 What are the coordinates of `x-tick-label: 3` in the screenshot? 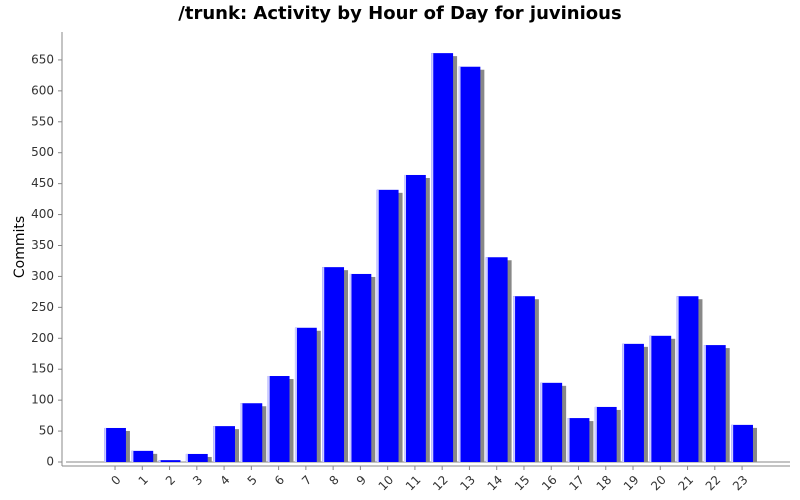 It's located at (197, 480).